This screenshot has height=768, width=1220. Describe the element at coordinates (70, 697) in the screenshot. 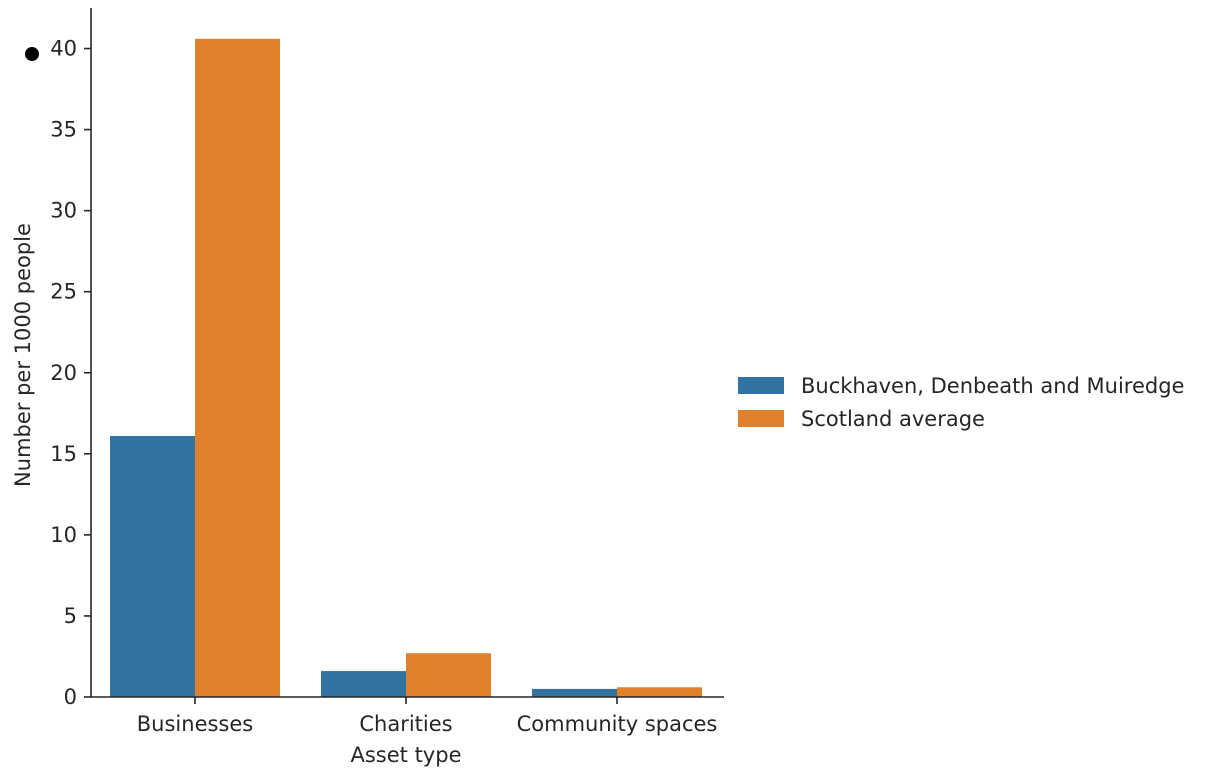

I see `y-tick-label: 0` at that location.